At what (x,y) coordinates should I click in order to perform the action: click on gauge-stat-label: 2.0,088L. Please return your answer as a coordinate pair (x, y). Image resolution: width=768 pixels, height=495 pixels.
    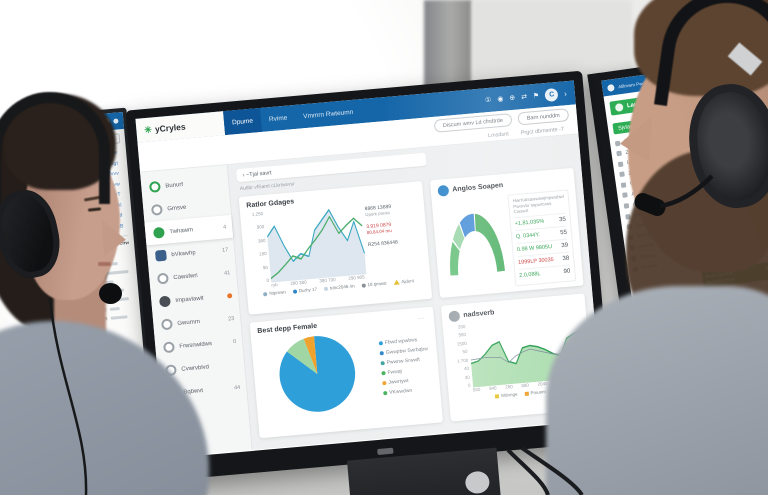
    Looking at the image, I should click on (530, 275).